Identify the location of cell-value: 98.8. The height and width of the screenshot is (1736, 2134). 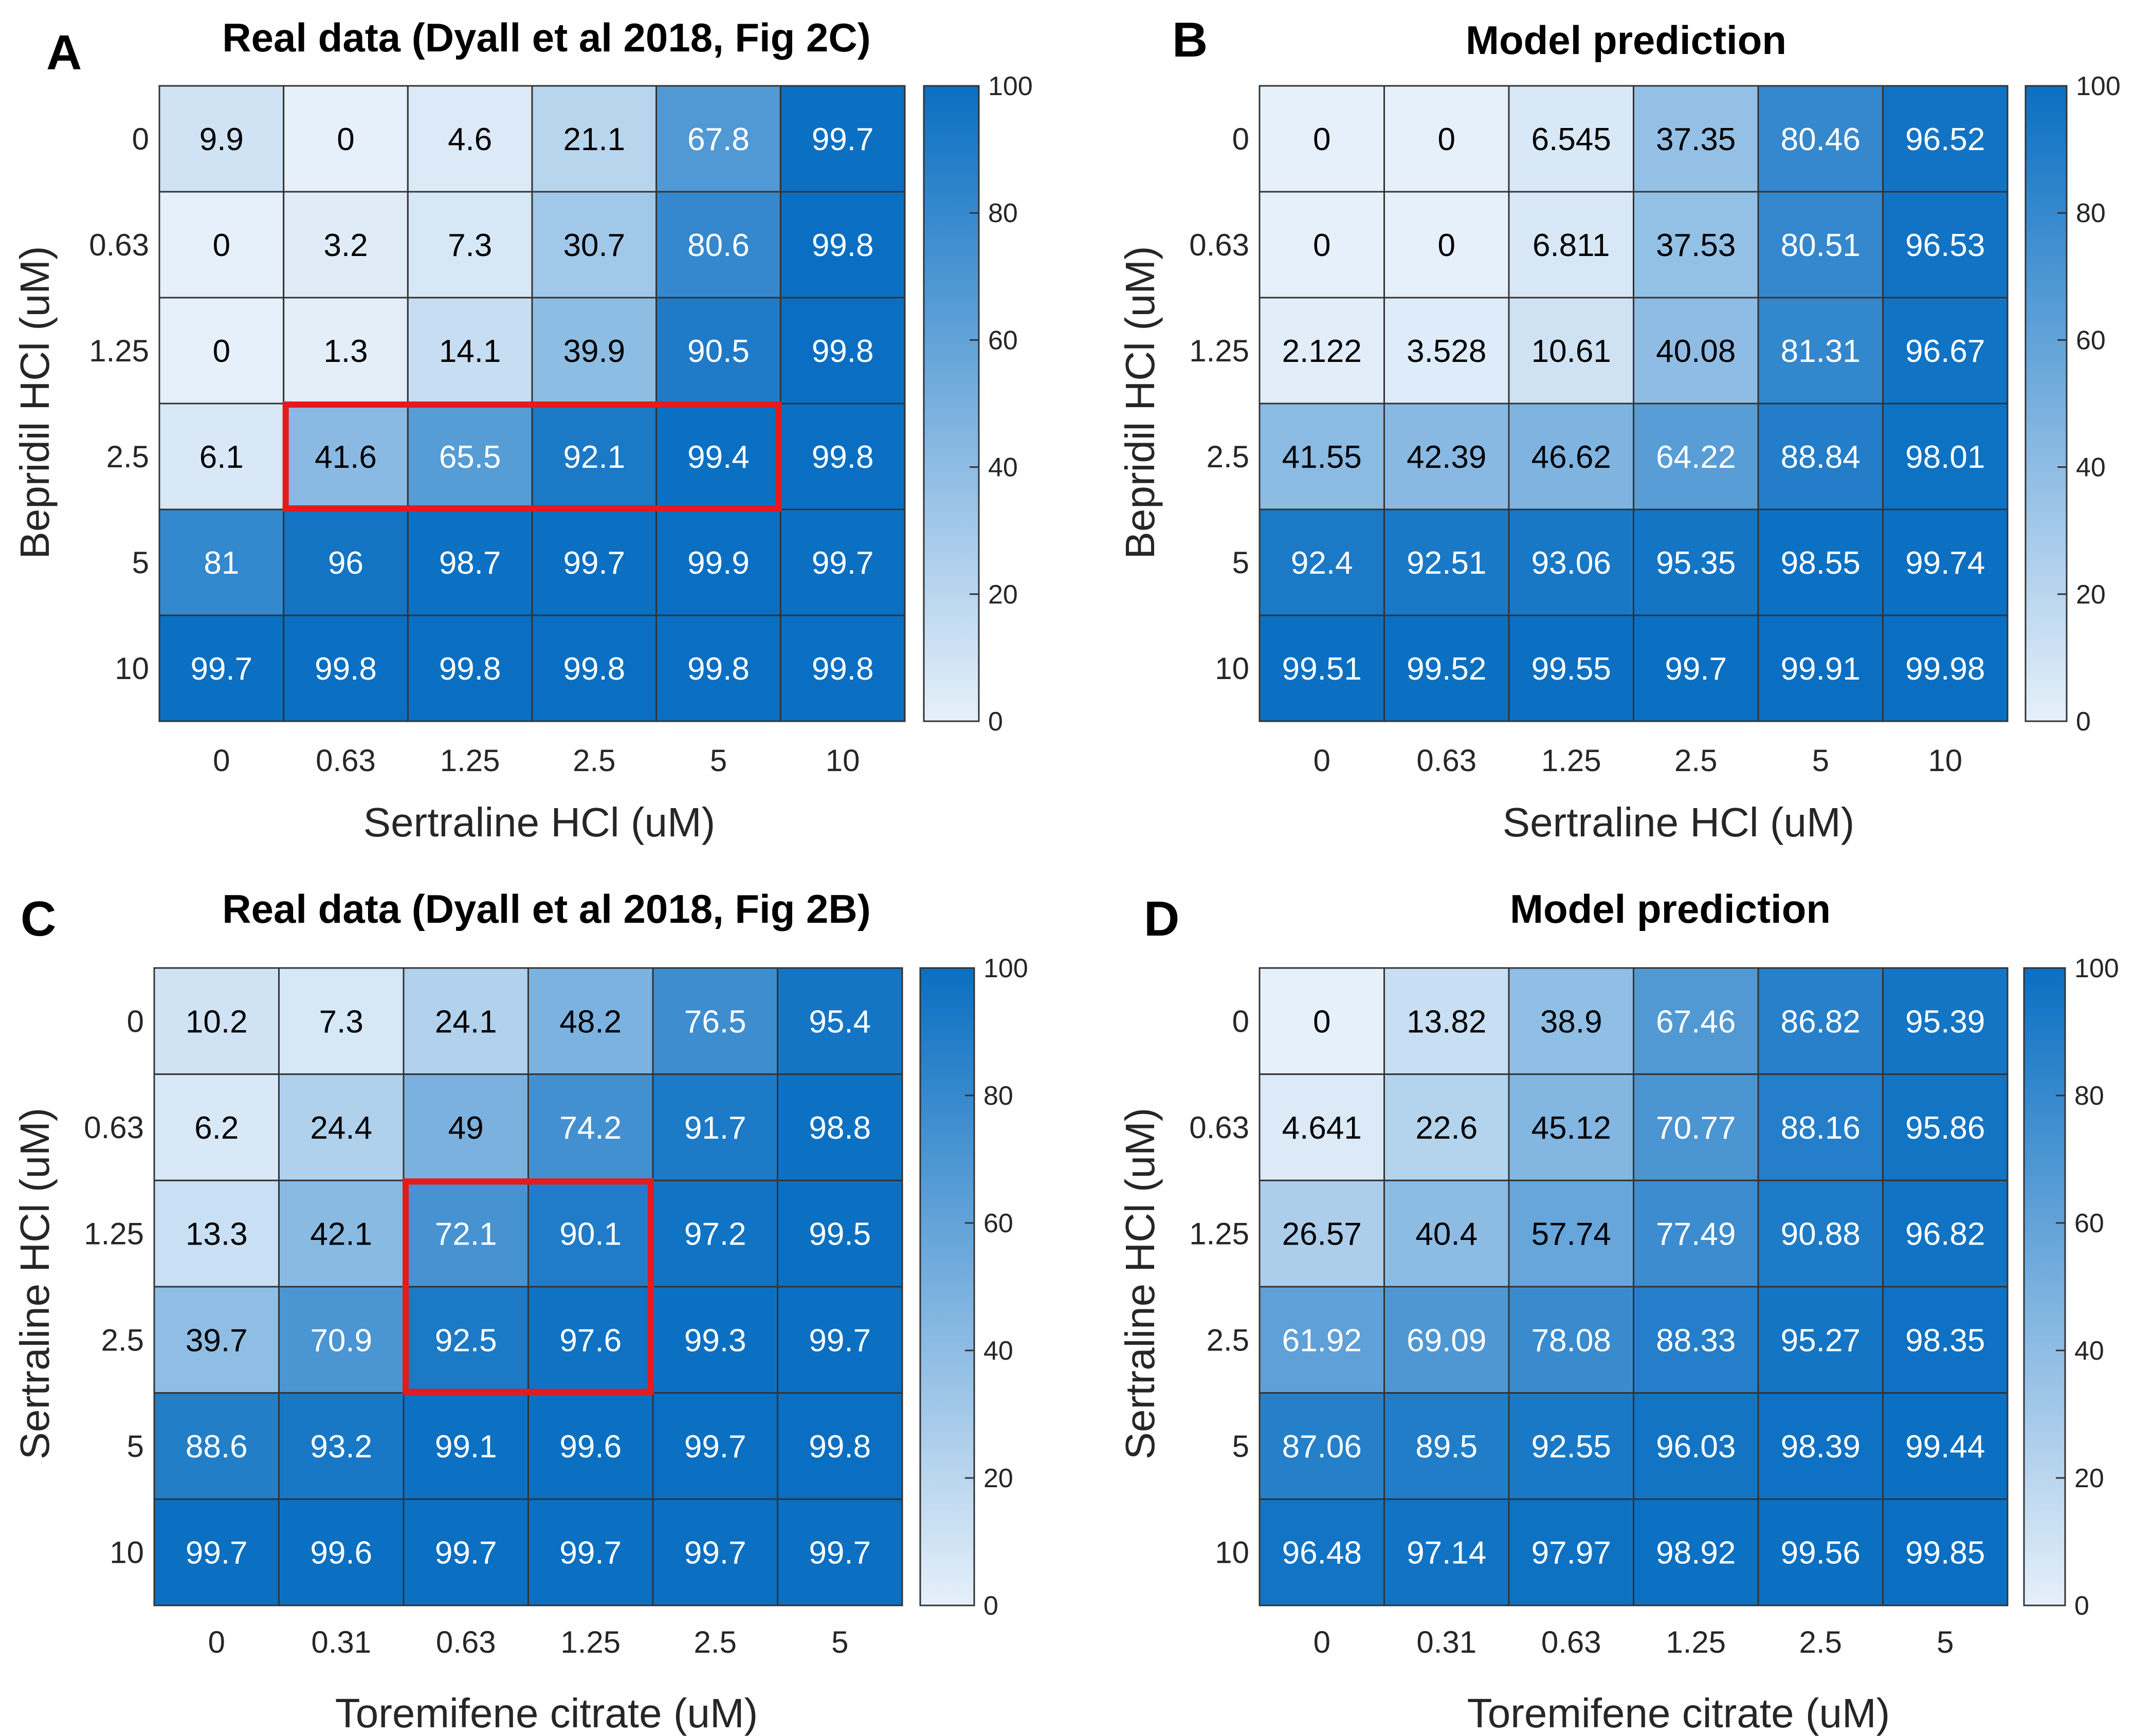
(840, 1128).